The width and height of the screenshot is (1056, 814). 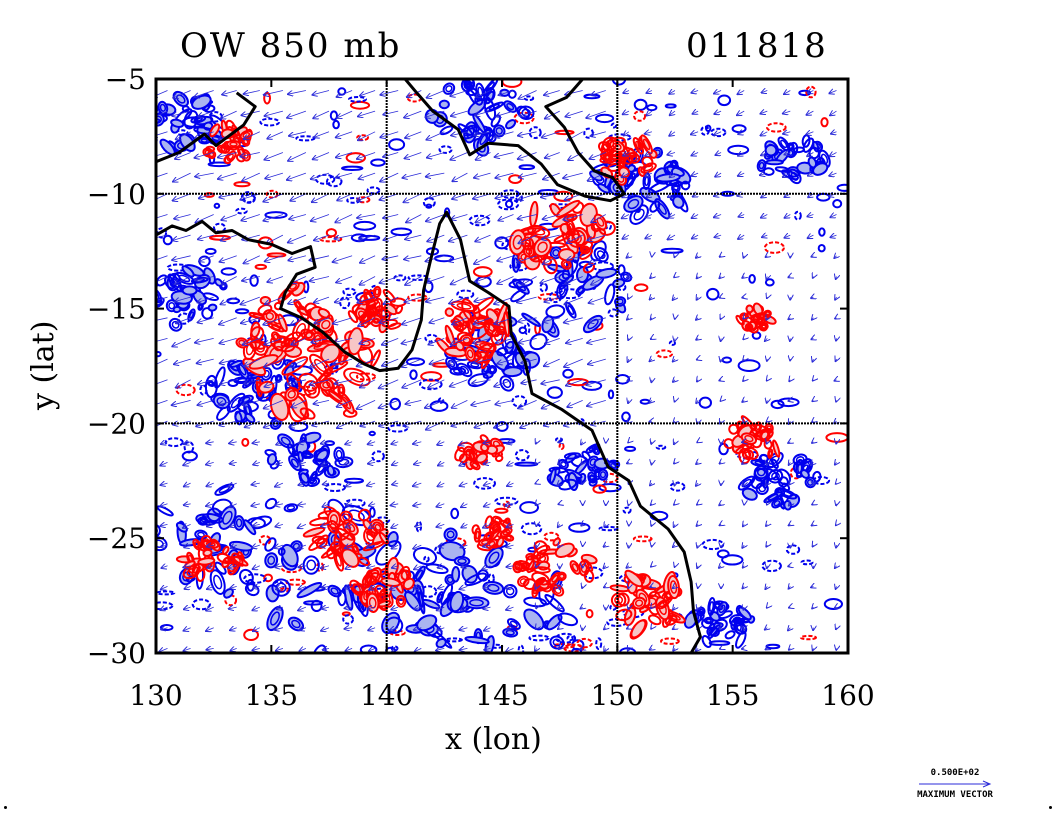 I want to click on chart-date-code: 011818, so click(x=757, y=46).